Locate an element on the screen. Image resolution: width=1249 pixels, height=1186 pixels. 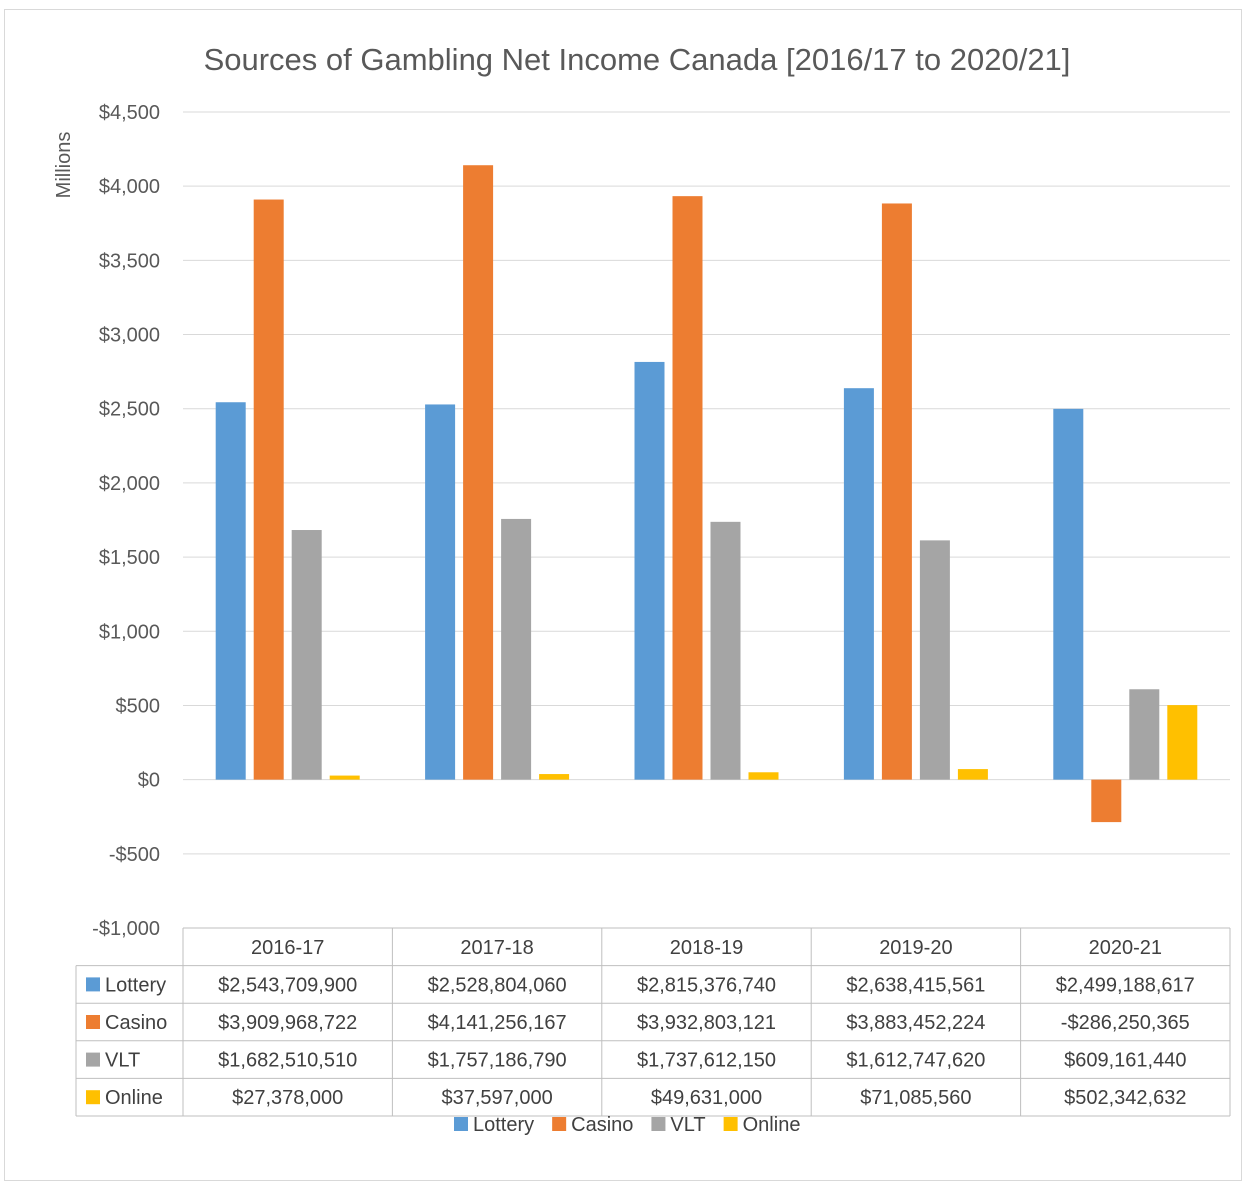
table-cell: $3,883,452,224 is located at coordinates (915, 1023).